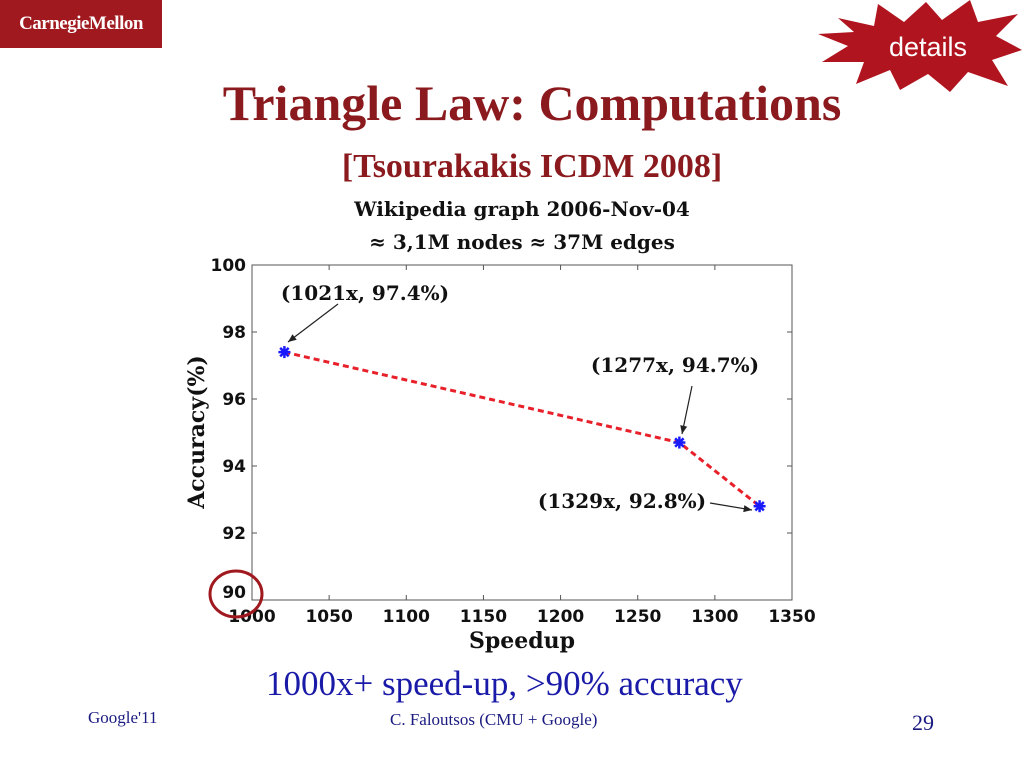 The width and height of the screenshot is (1024, 768). Describe the element at coordinates (313, 323) in the screenshot. I see `annotation-arrow` at that location.